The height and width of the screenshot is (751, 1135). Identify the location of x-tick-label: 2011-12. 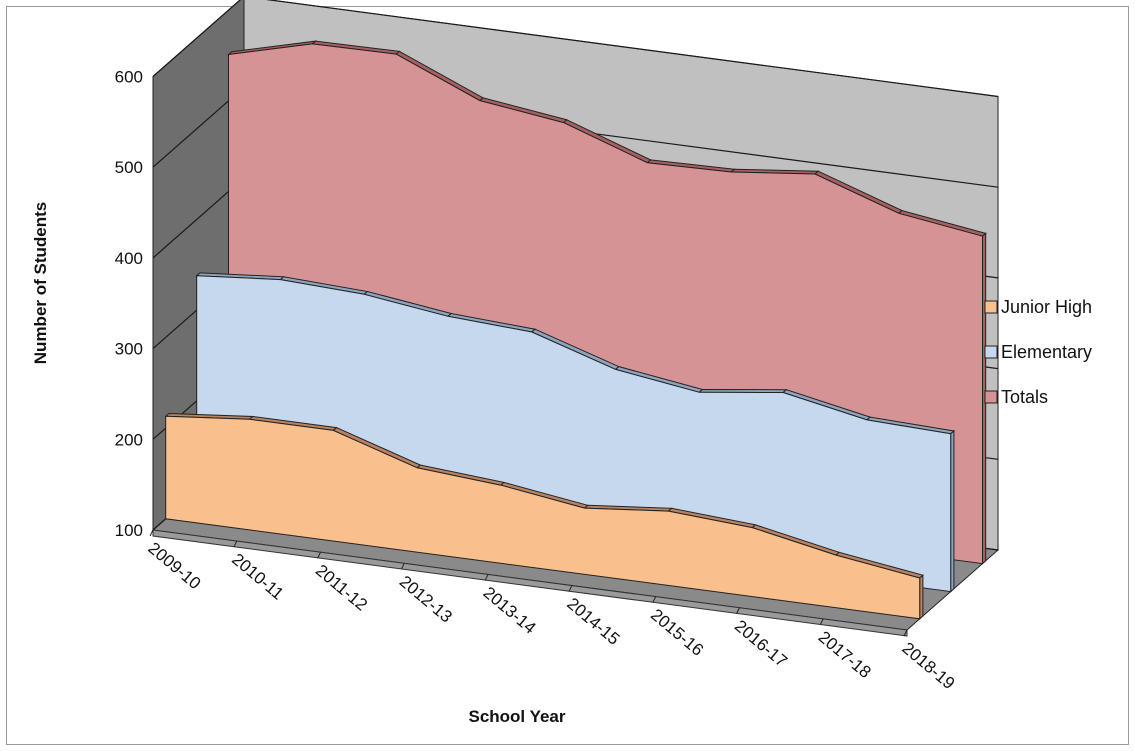
(341, 588).